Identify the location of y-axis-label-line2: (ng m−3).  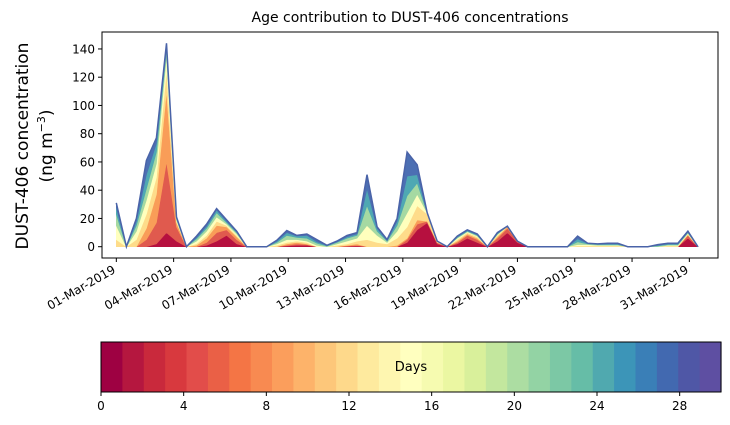
(46, 145).